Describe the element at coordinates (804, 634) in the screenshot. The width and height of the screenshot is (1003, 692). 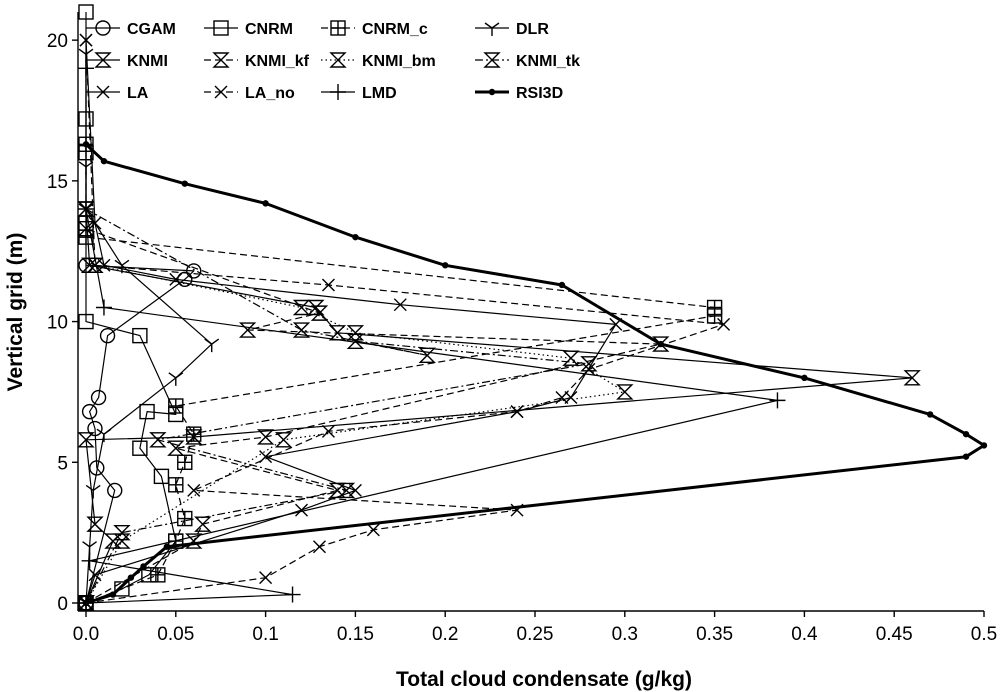
I see `x-tick-label: 0.4` at that location.